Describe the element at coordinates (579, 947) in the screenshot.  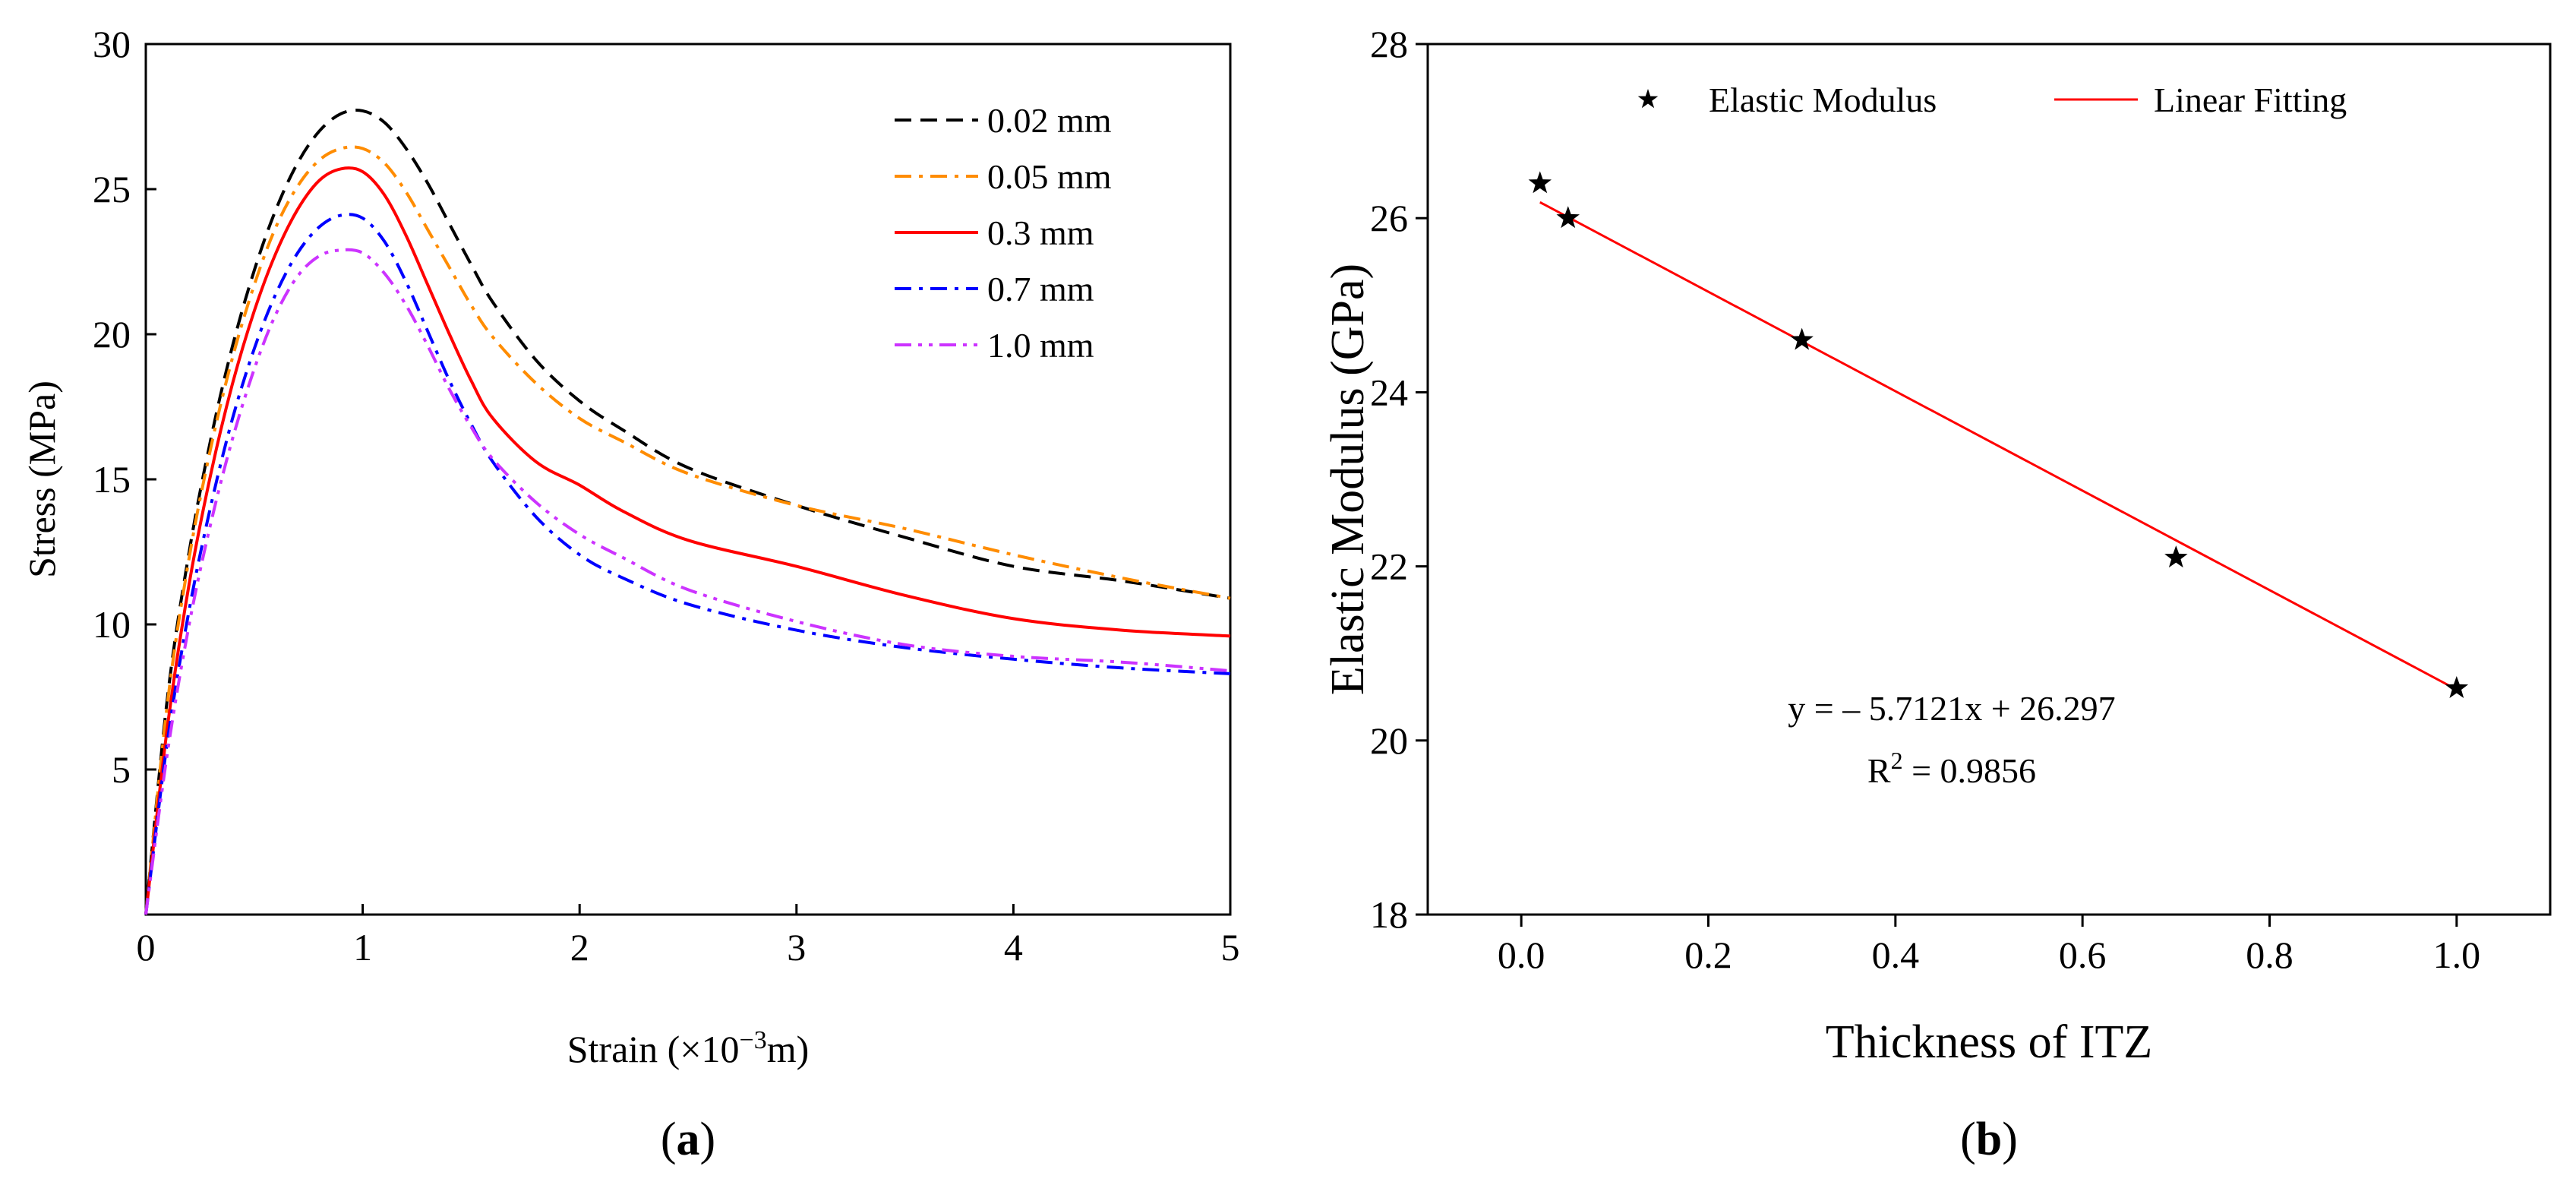
I see `panel-a-x-tick-label: 2` at that location.